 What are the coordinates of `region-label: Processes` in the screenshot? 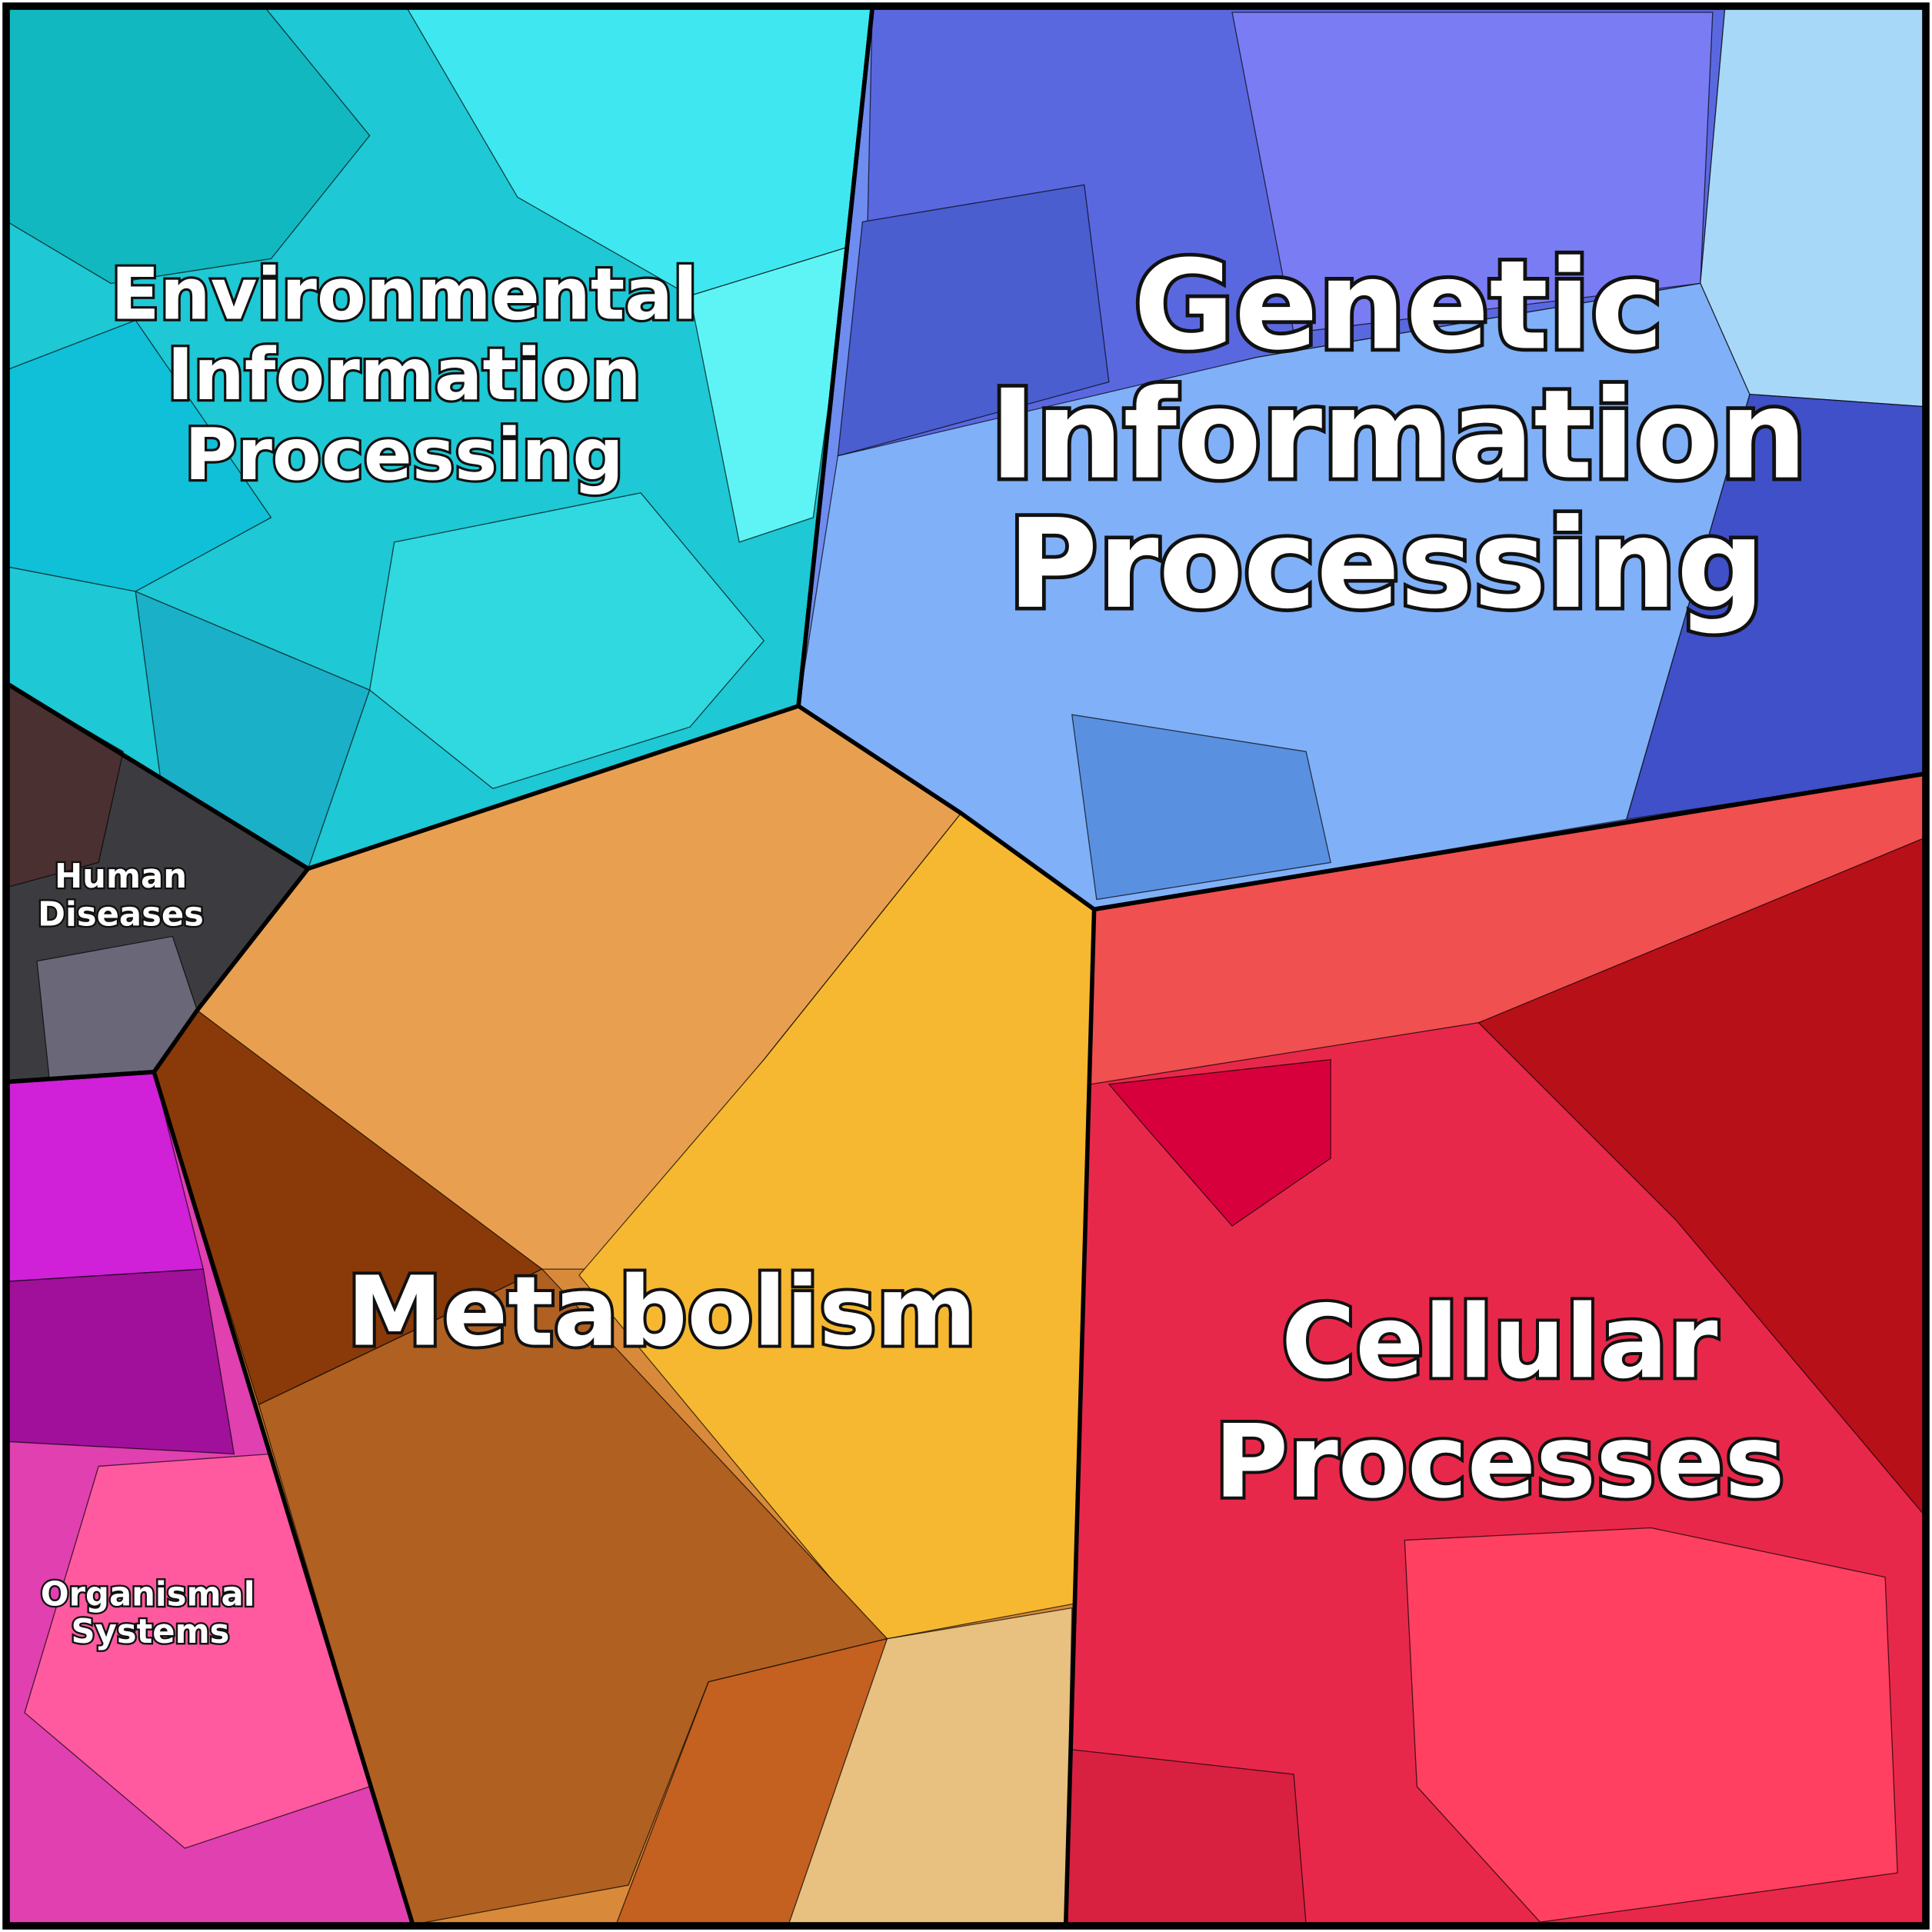 It's located at (1499, 1462).